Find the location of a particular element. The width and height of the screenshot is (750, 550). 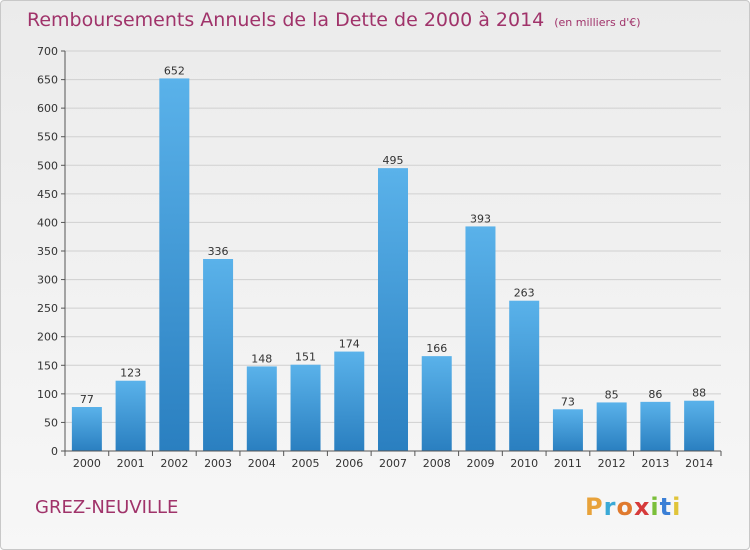

x-tick-label: 2002 is located at coordinates (174, 463).